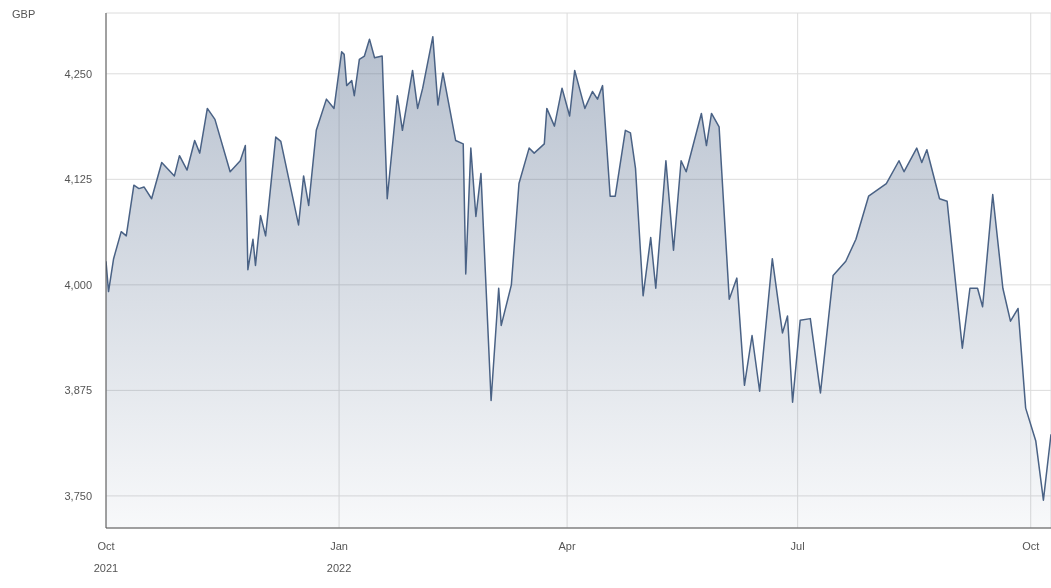  I want to click on y-tick-label: 3,750, so click(78, 495).